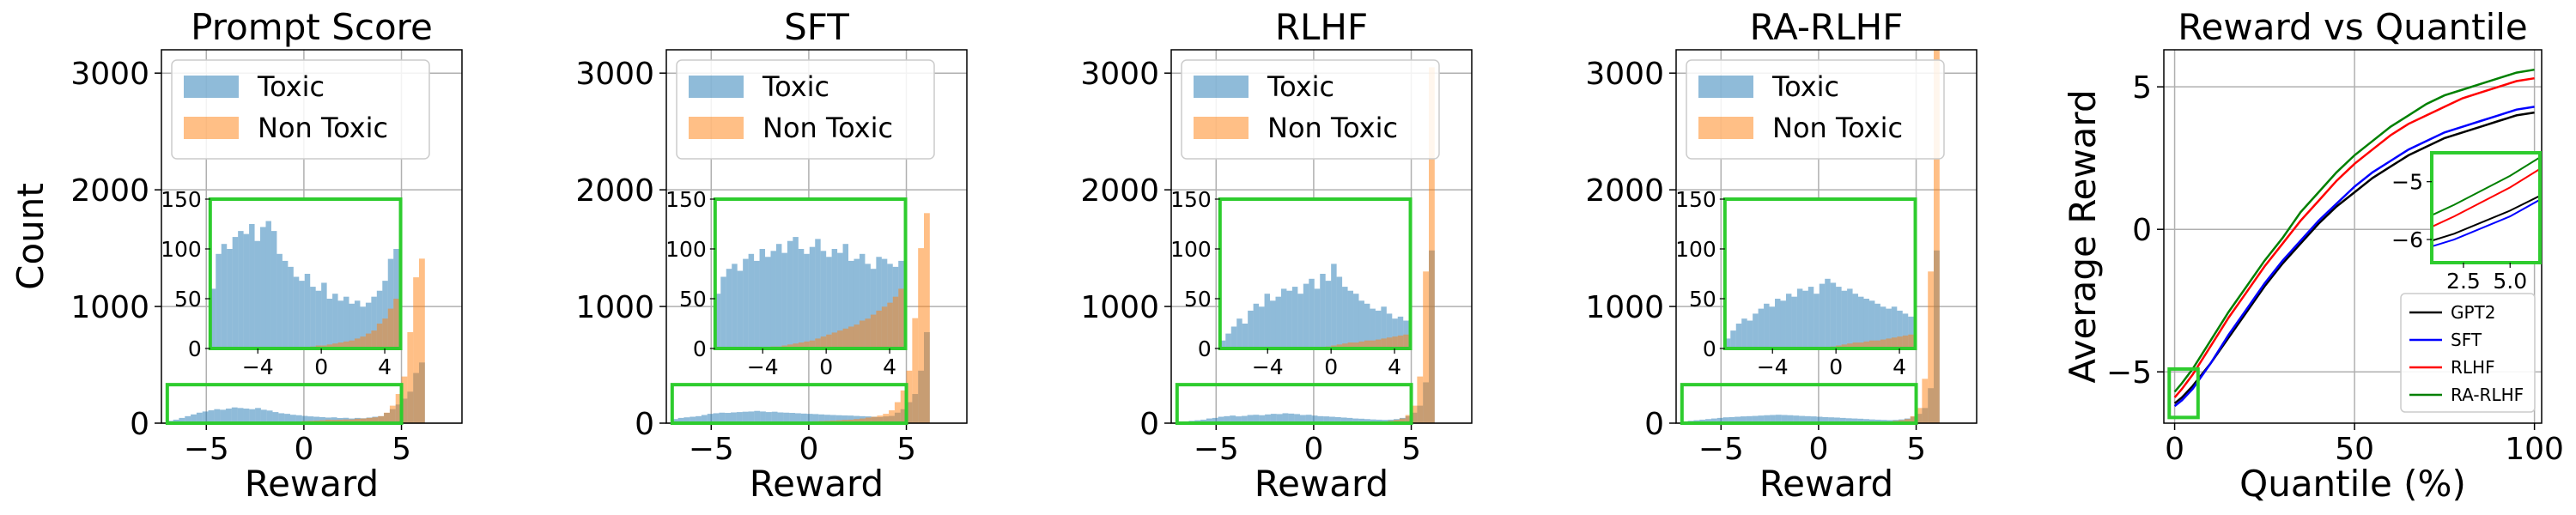 The image size is (2576, 515). What do you see at coordinates (385, 366) in the screenshot?
I see `inset-x-tick-label: 4` at bounding box center [385, 366].